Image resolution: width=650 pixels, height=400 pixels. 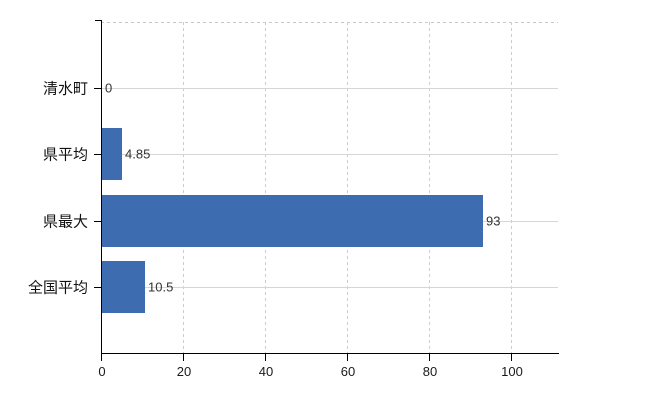 What do you see at coordinates (348, 371) in the screenshot?
I see `x-tick-label: 60` at bounding box center [348, 371].